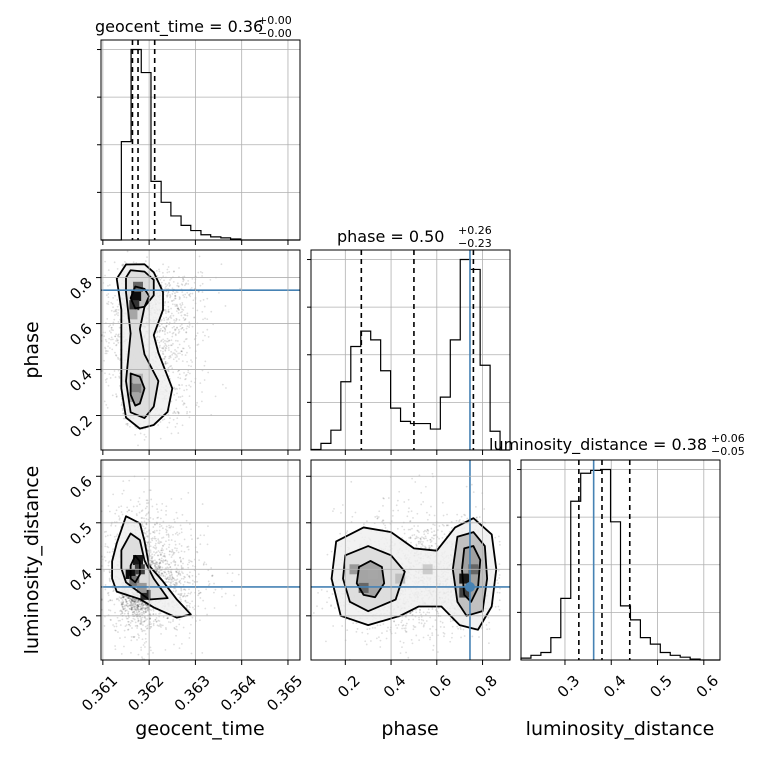  Describe the element at coordinates (81, 381) in the screenshot. I see `ytick-label-phase: 0.4` at that location.